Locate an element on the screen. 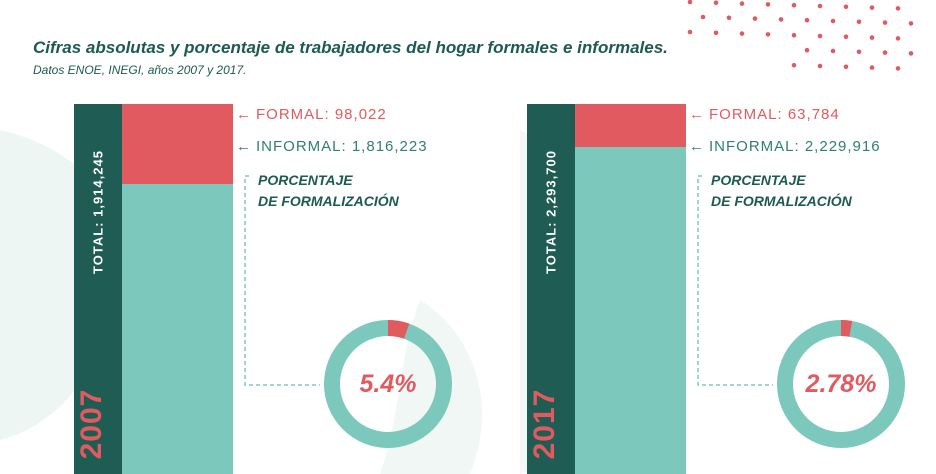  percentage-value: 5.4% is located at coordinates (388, 383).